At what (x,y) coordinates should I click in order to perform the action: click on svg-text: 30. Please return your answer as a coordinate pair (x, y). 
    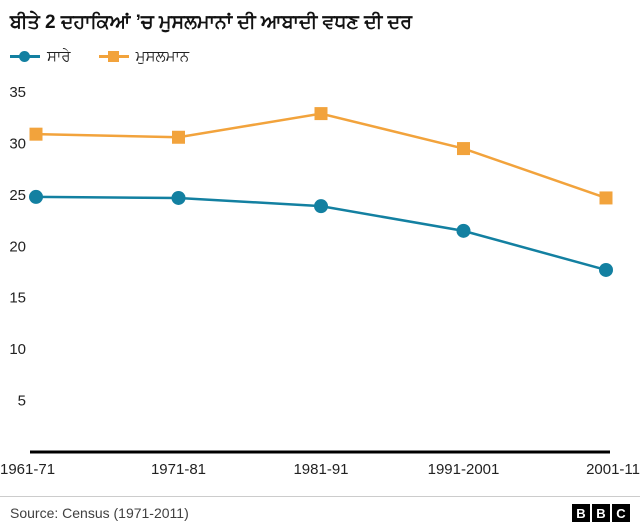
    Looking at the image, I should click on (17, 143).